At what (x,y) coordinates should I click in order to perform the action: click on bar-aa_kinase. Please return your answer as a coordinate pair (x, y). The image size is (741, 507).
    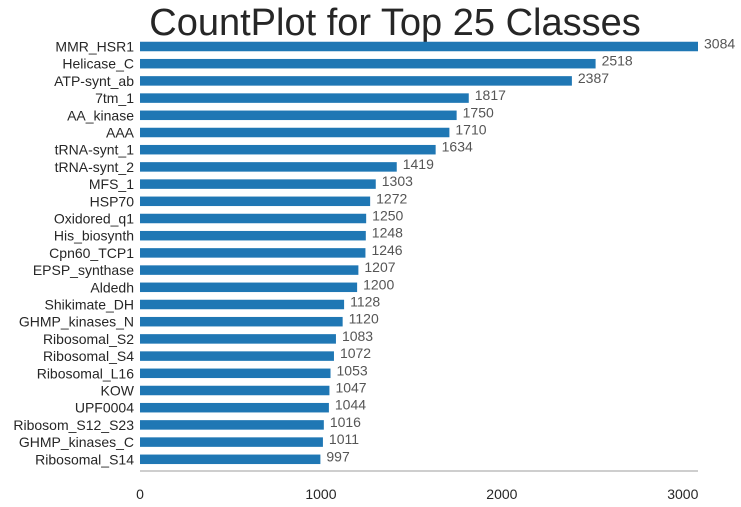
    Looking at the image, I should click on (298, 115).